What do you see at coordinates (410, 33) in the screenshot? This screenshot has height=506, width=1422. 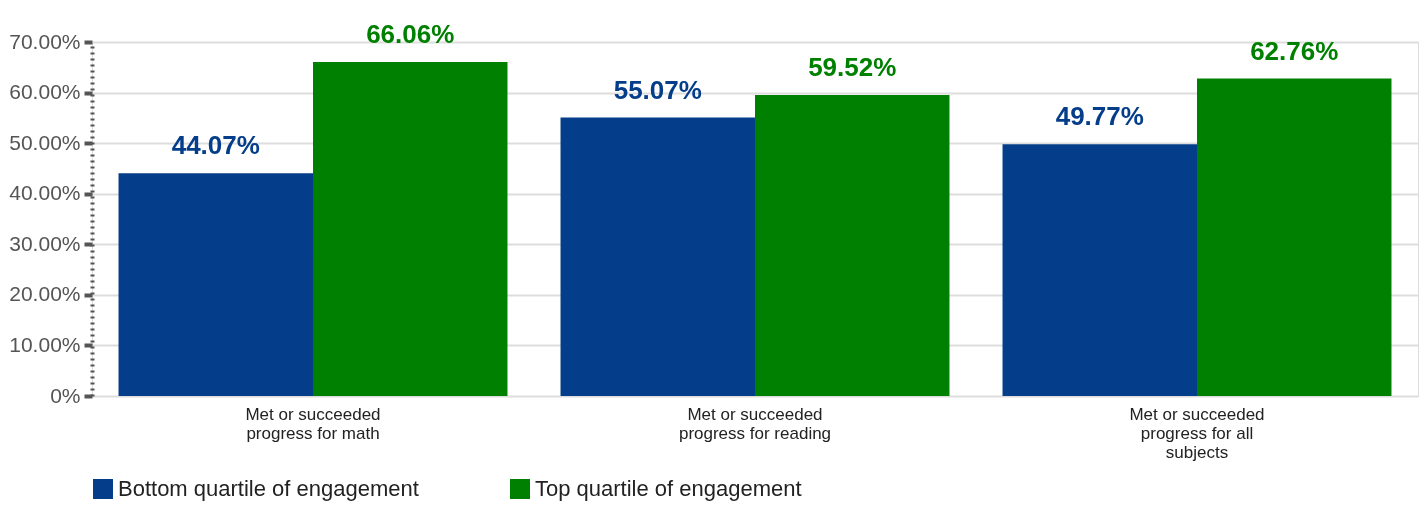 I see `data-label: 66.06%` at bounding box center [410, 33].